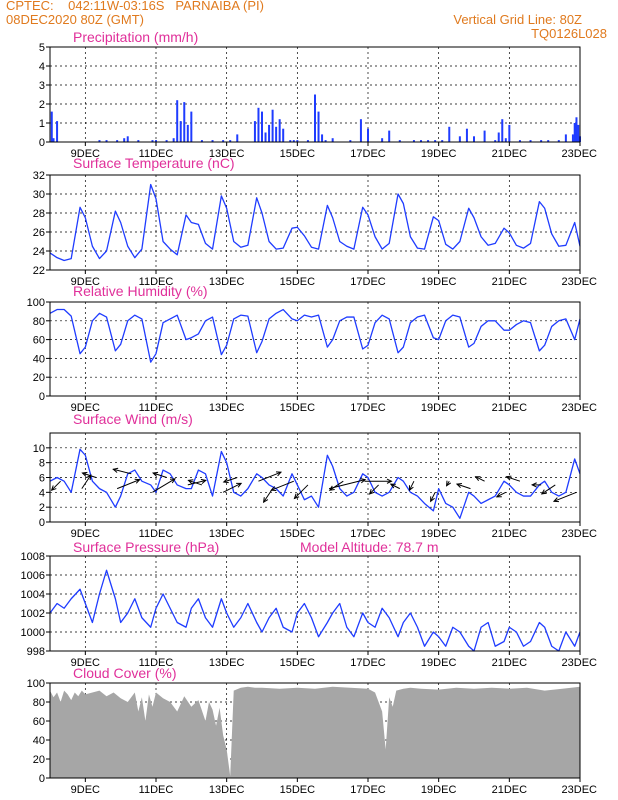 The image size is (618, 800). I want to click on y-tick-label: 40, so click(39, 359).